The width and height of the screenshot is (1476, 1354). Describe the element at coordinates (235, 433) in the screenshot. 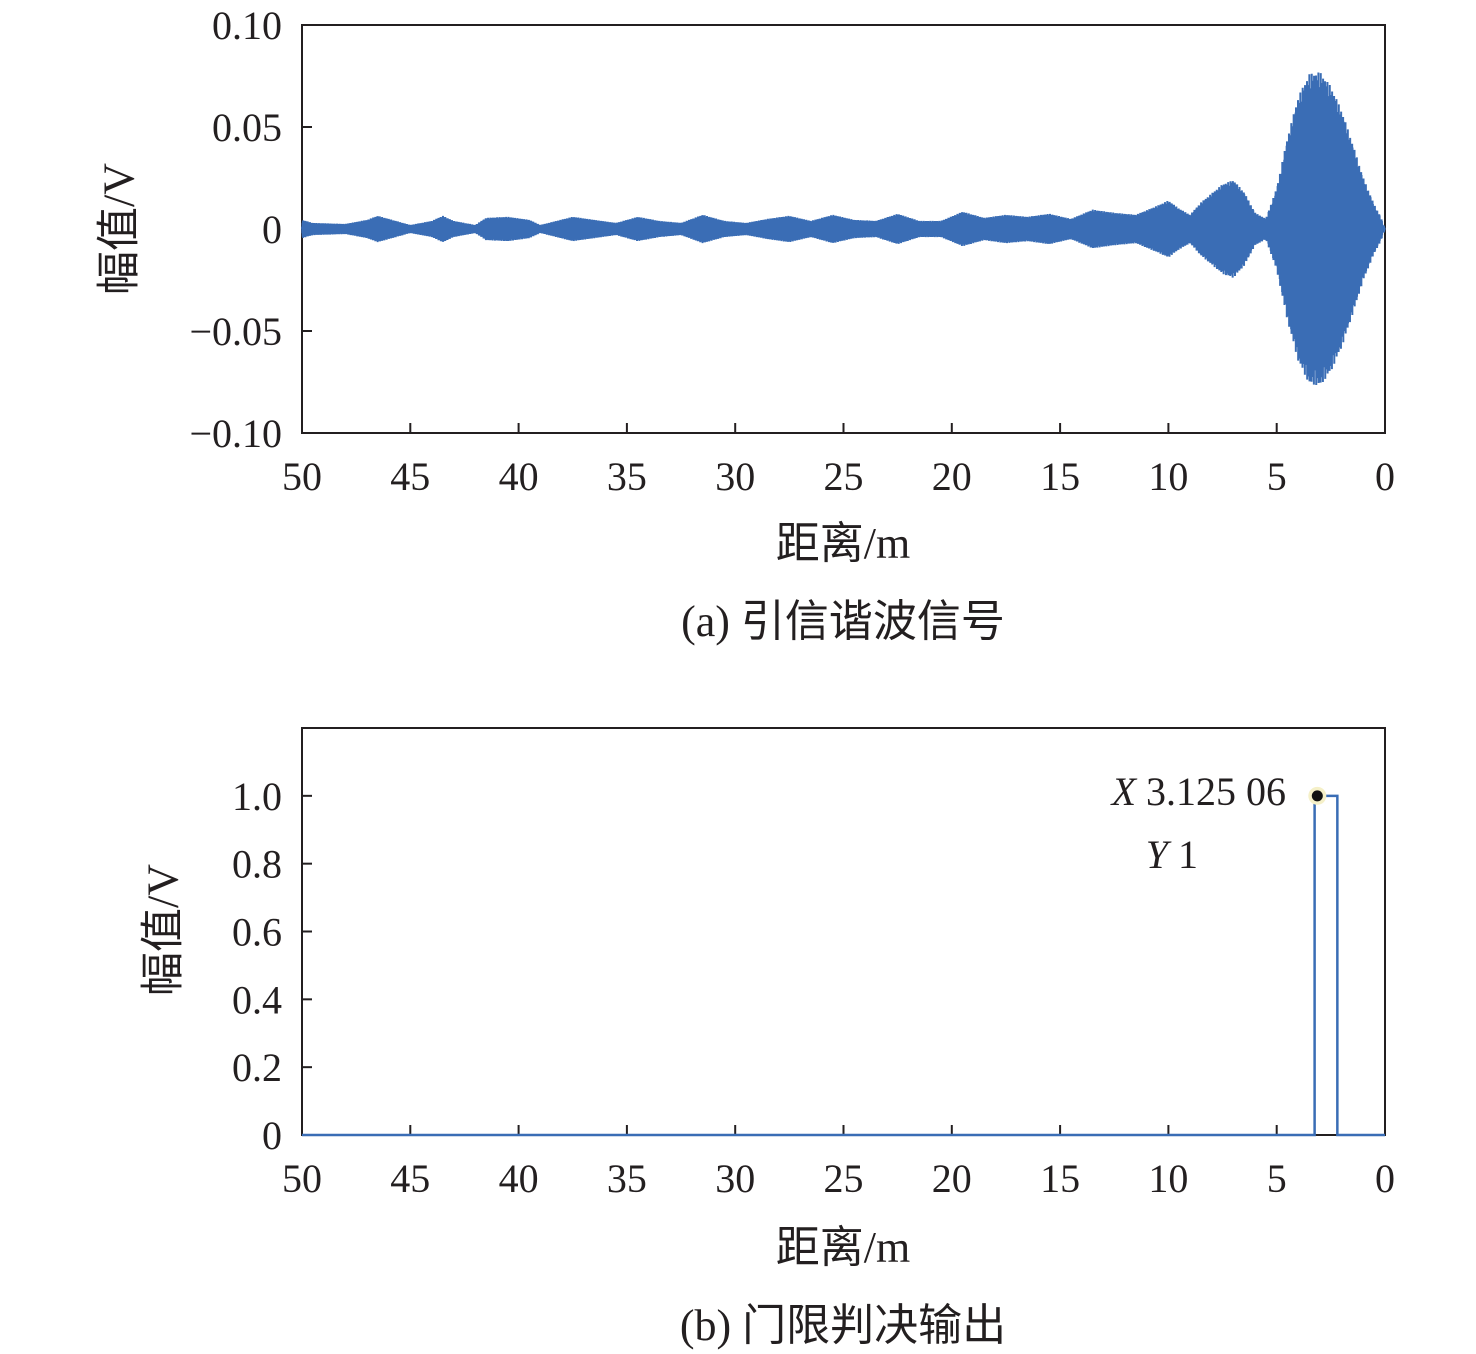

I see `a-y-tick-label: −0.10` at that location.